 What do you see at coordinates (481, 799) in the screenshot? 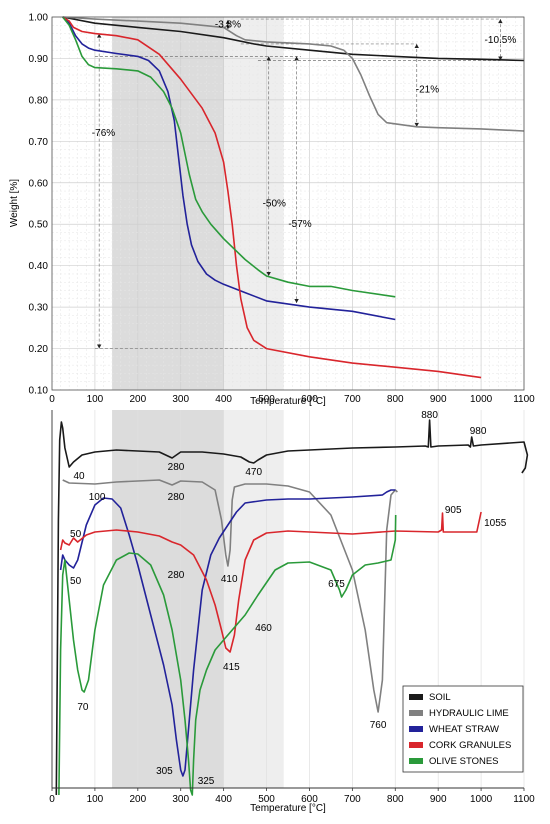
I see `bottom-x-tick: 1000` at bounding box center [481, 799].